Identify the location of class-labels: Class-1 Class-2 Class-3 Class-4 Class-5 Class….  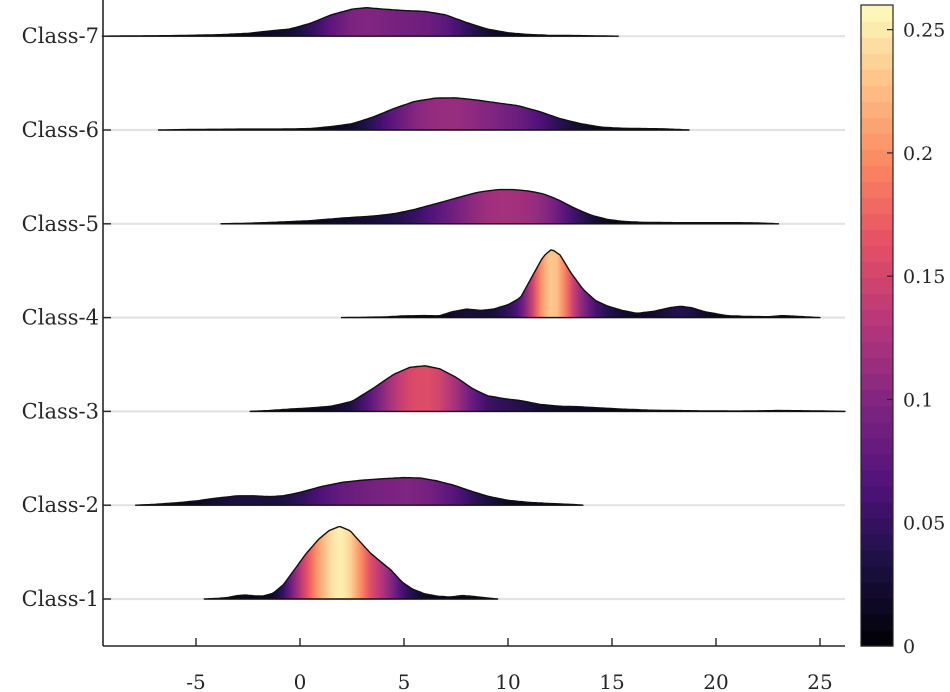
(60, 317).